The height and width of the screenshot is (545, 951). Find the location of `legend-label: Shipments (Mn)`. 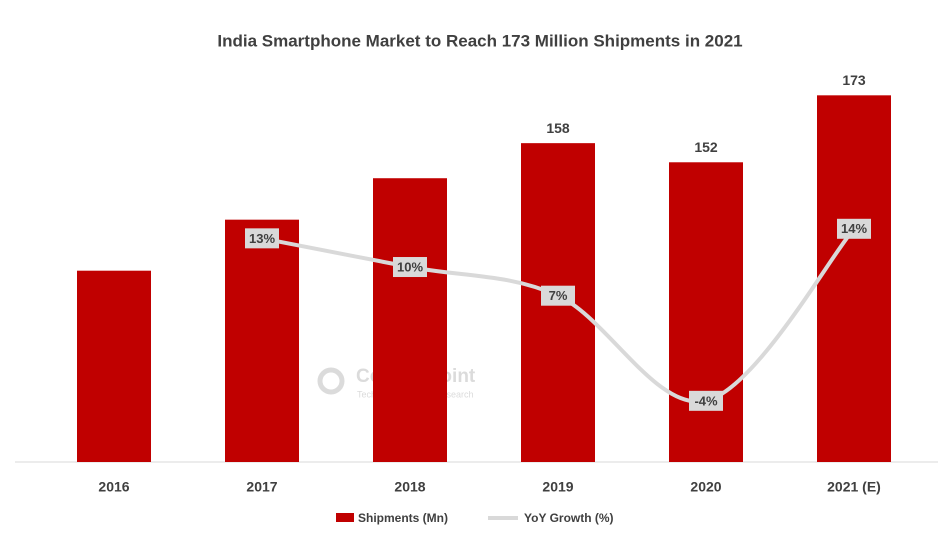

legend-label: Shipments (Mn) is located at coordinates (403, 518).